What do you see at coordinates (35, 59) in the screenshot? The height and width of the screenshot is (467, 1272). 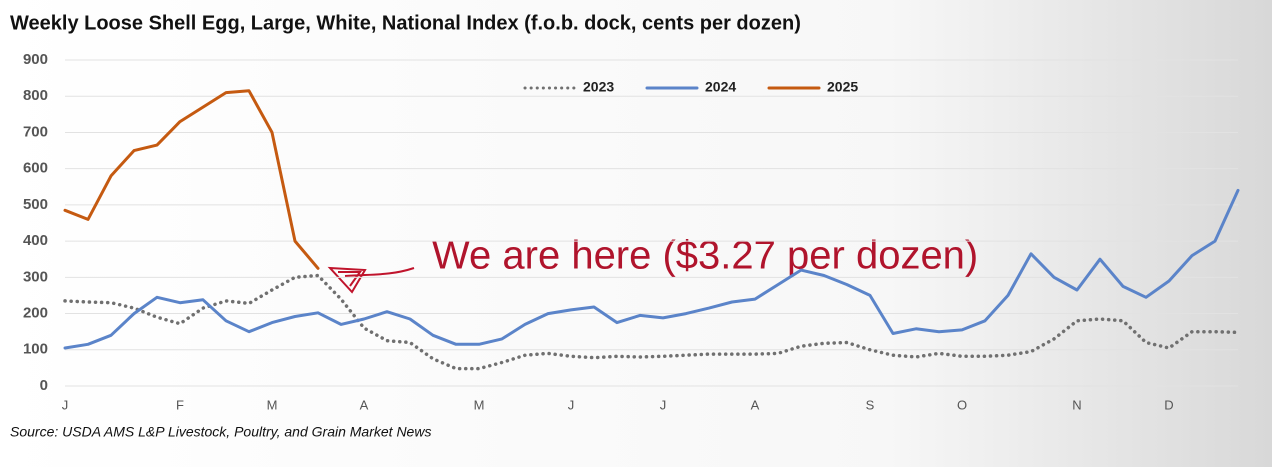 I see `y-tick-label: 900` at bounding box center [35, 59].